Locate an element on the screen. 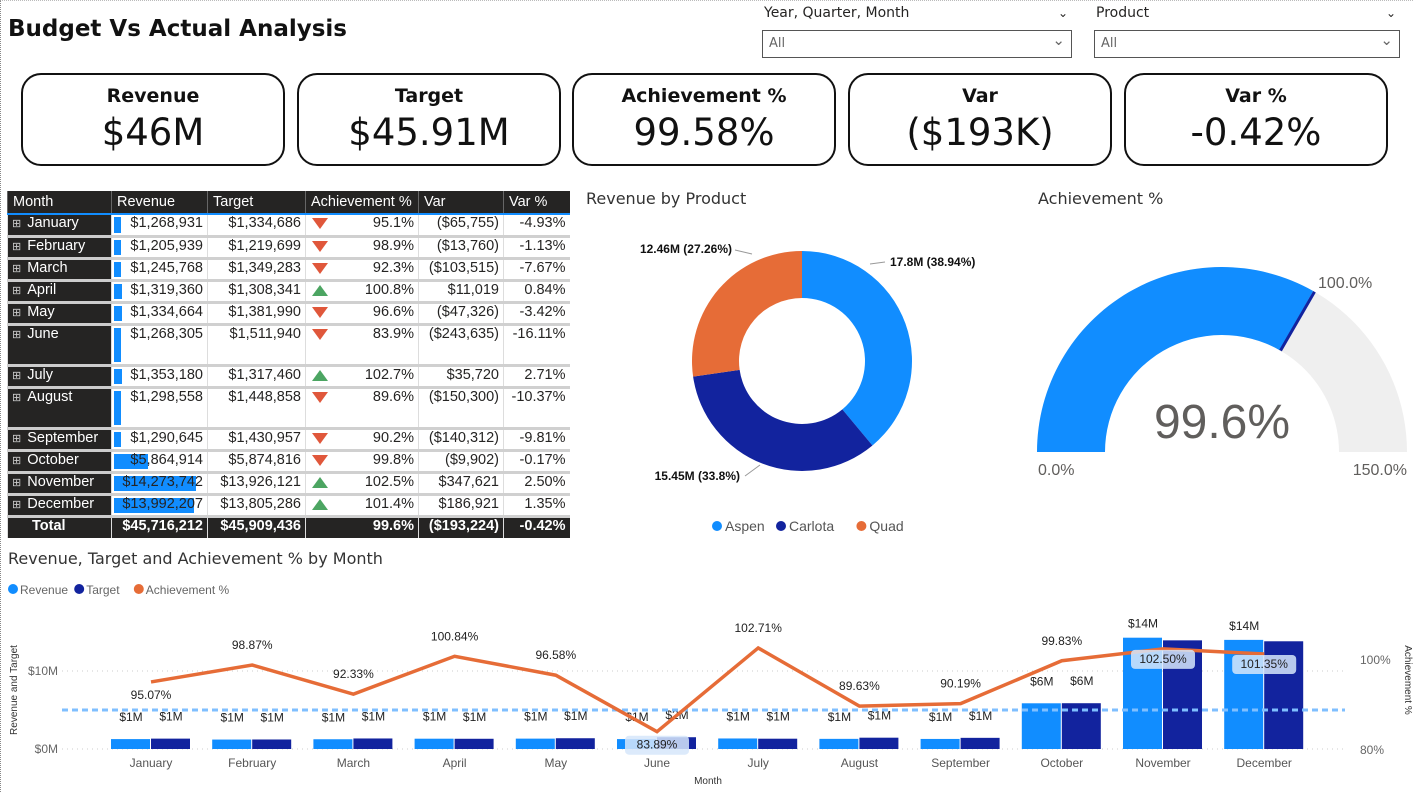 The width and height of the screenshot is (1413, 792). var-cell: ($103,515) is located at coordinates (461, 270).